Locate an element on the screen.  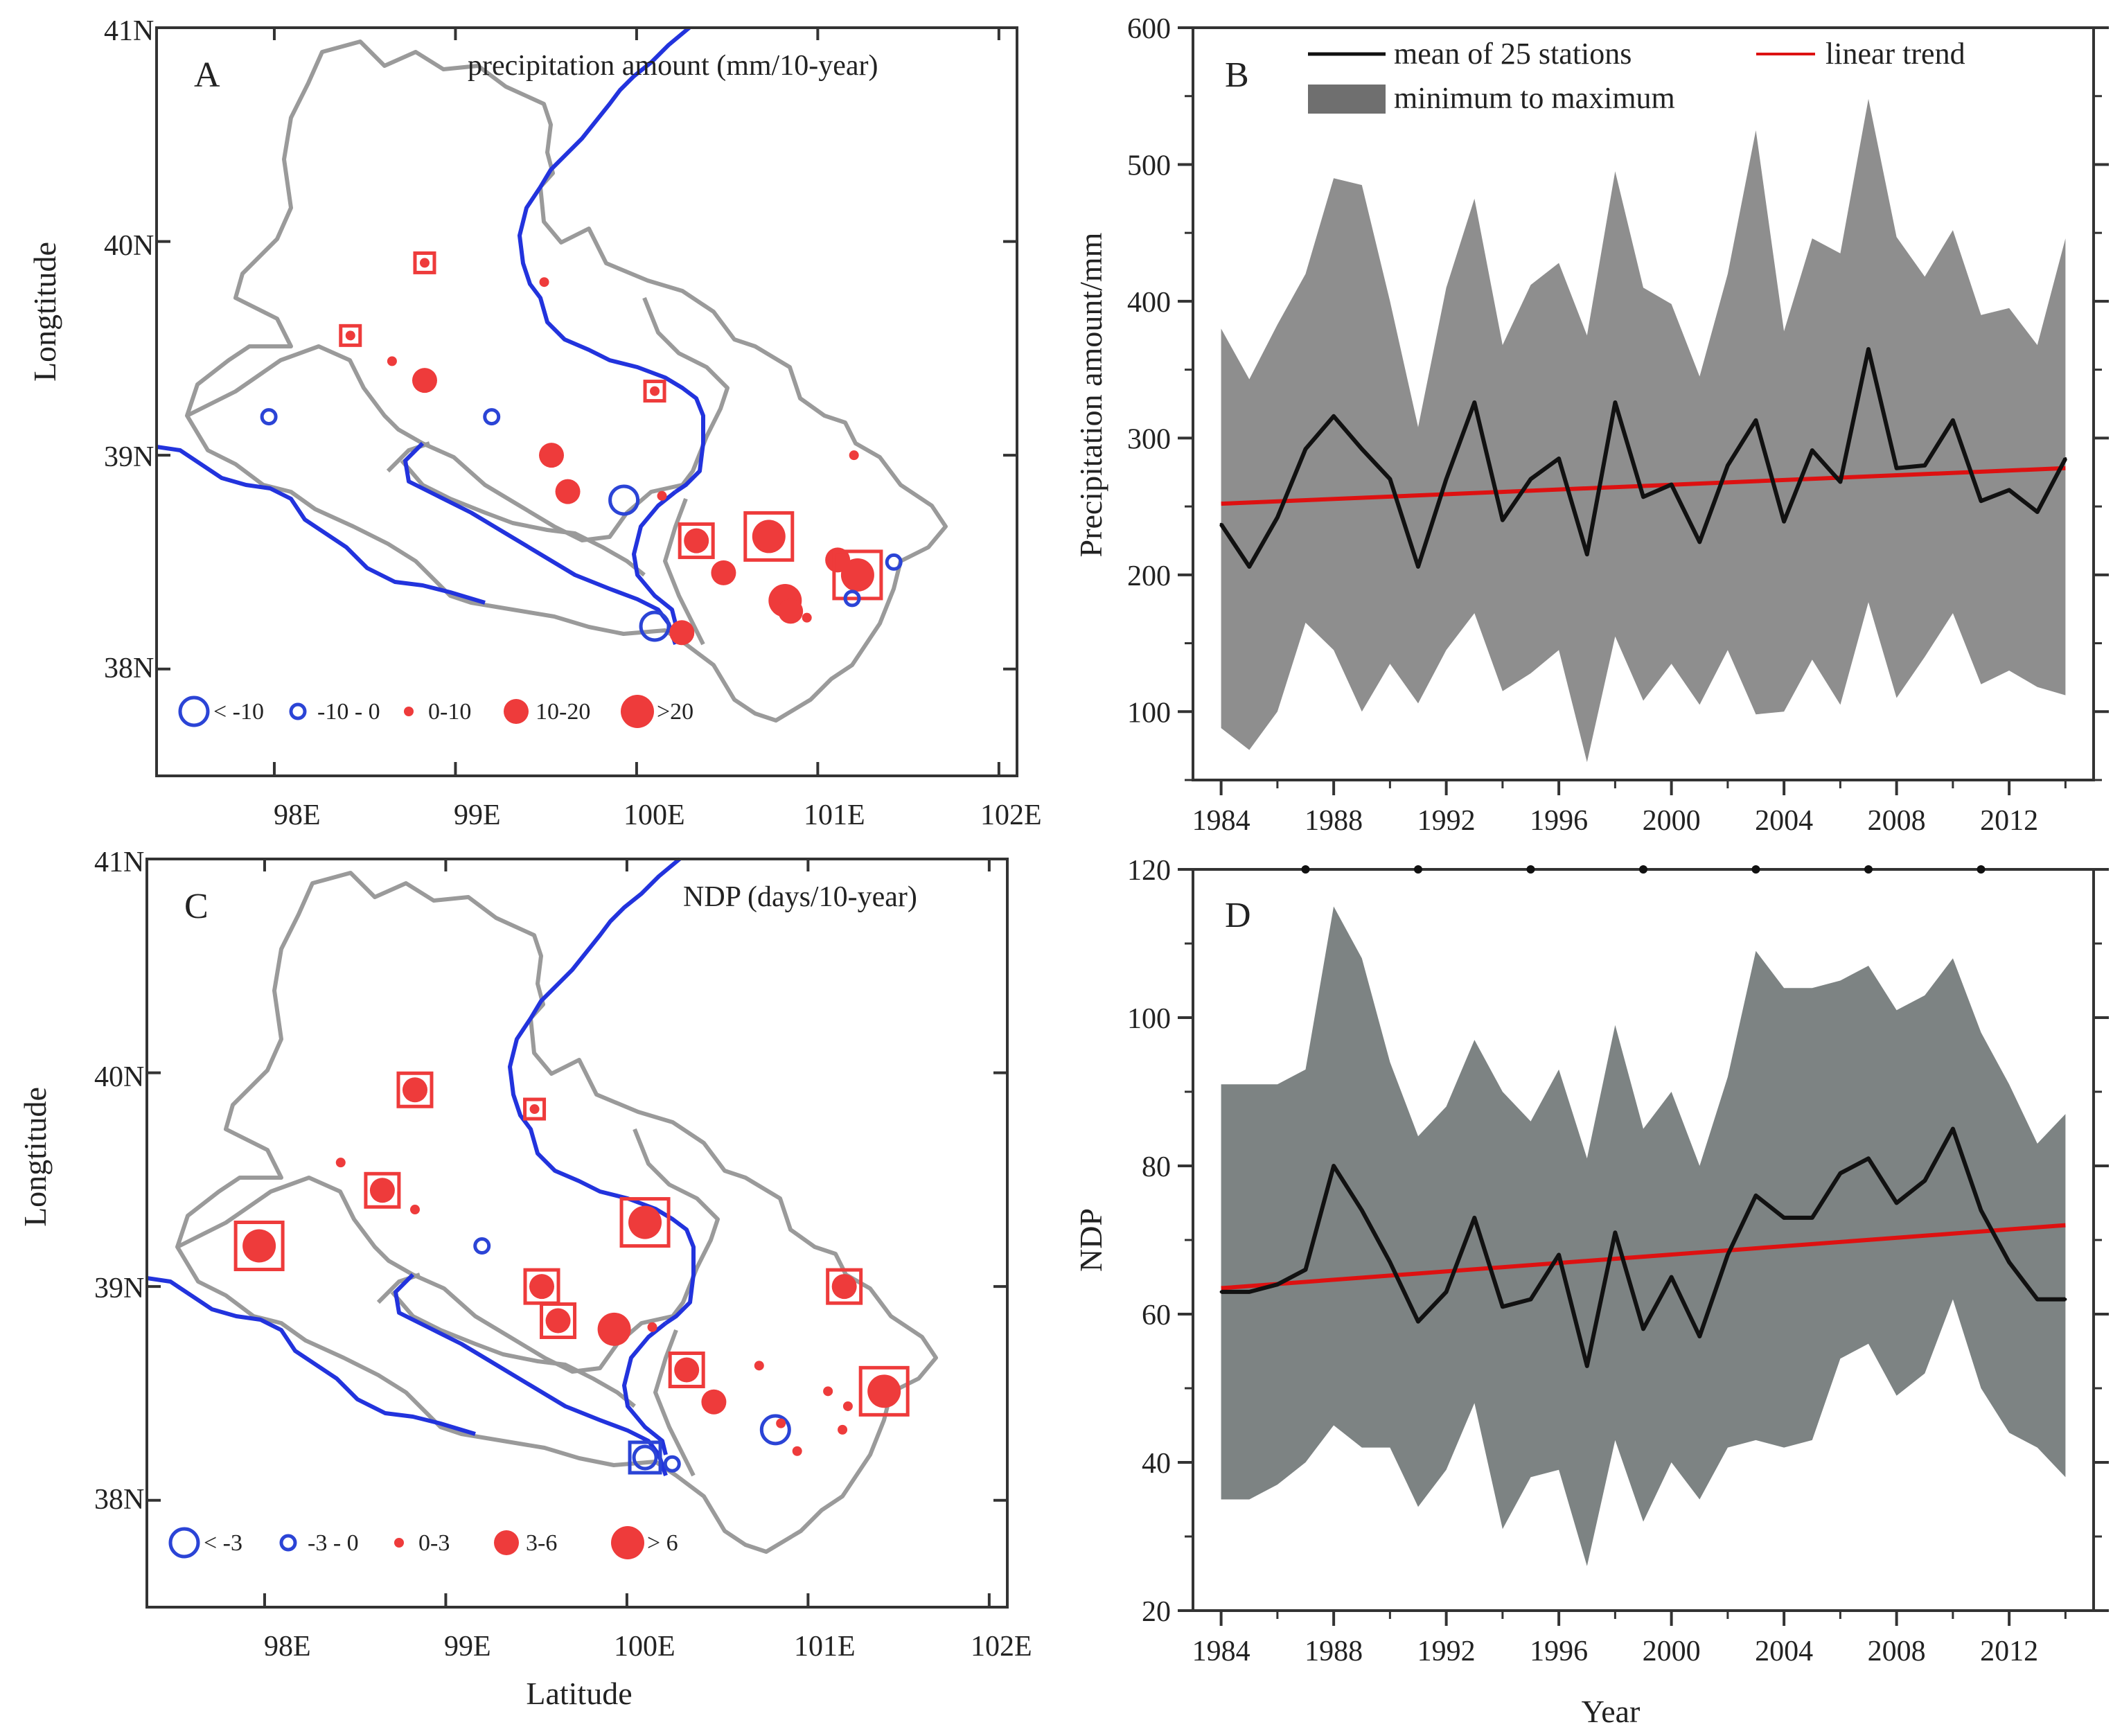
panel-d-trend-line is located at coordinates (1643, 1257).